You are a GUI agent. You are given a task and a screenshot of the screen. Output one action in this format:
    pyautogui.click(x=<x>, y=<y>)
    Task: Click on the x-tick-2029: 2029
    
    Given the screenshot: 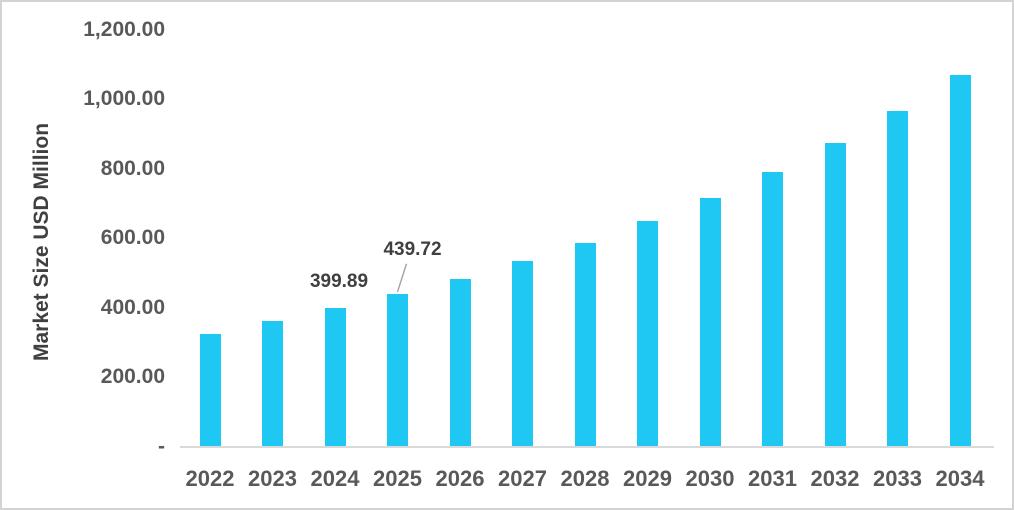 What is the action you would take?
    pyautogui.click(x=647, y=478)
    